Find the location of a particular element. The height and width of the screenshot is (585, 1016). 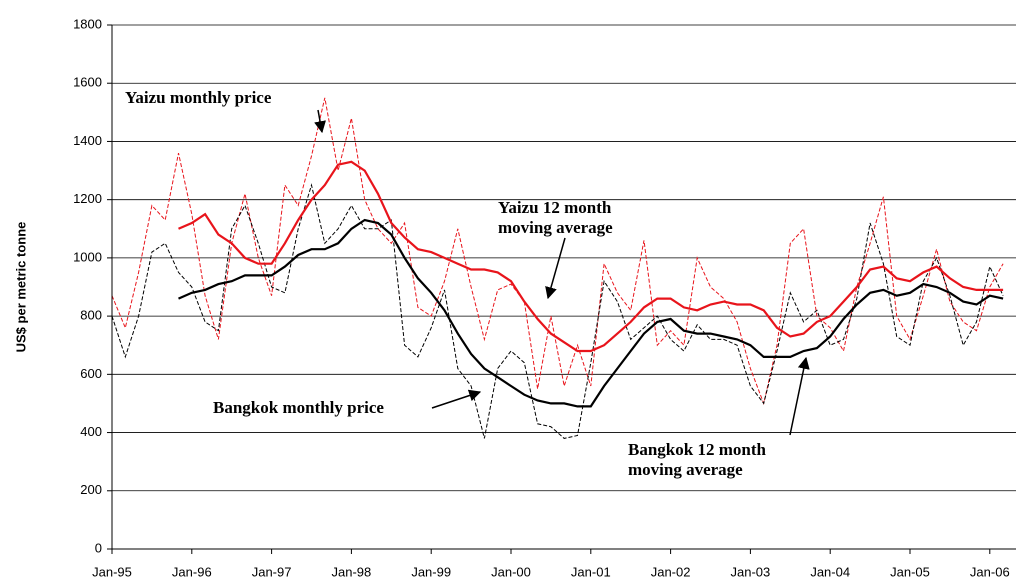

y-axis-label: US$ per metric tonne is located at coordinates (20, 287).